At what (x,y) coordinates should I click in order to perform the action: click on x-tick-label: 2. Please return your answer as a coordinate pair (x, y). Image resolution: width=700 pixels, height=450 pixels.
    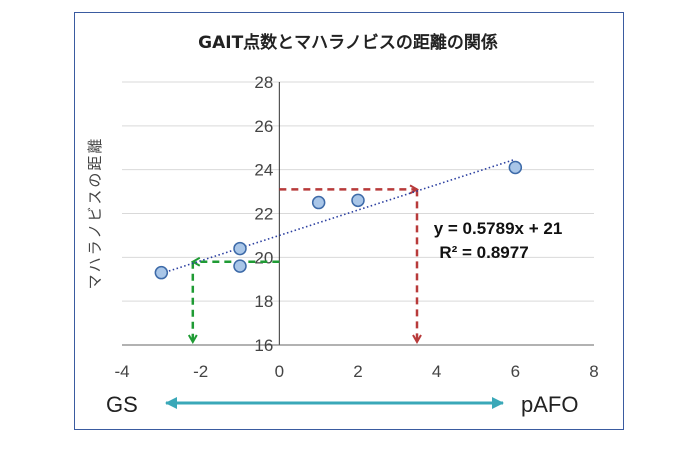
    Looking at the image, I should click on (357, 371).